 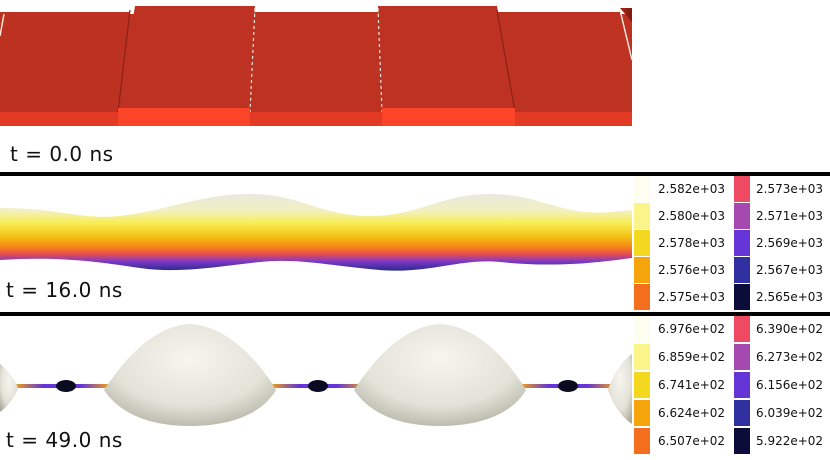 I want to click on legend-value: 6.039e+02, so click(x=790, y=413).